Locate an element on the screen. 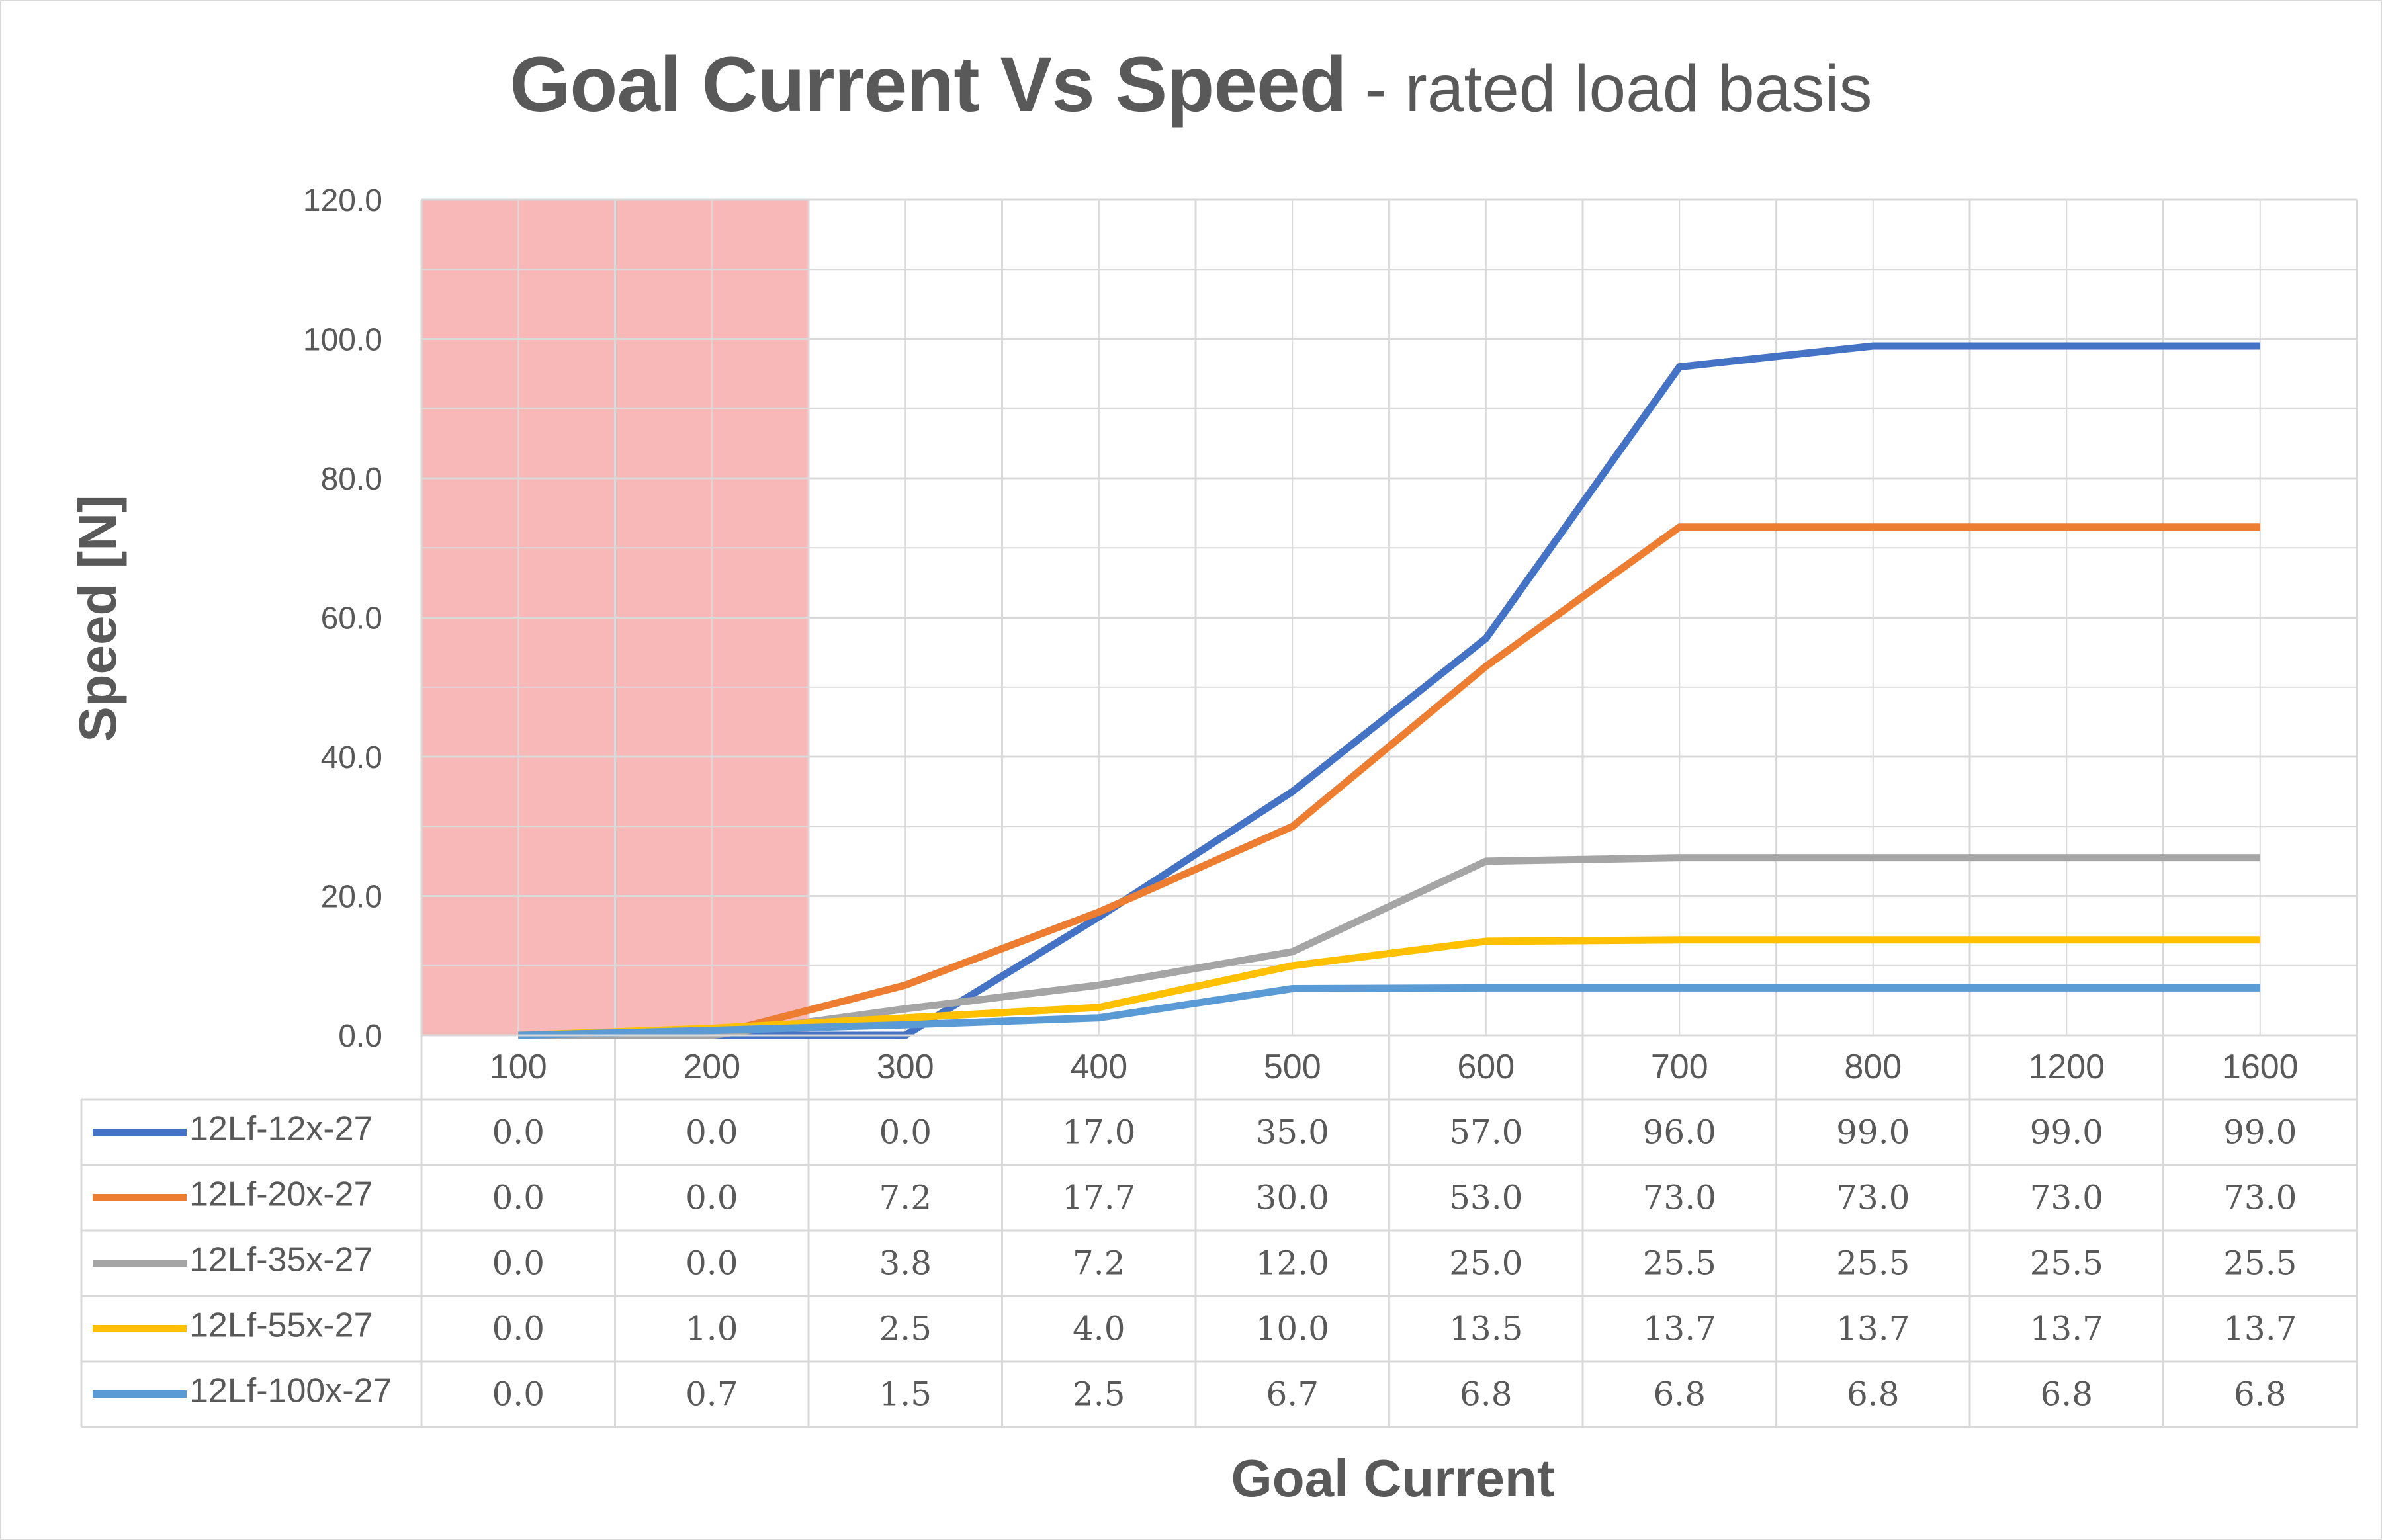 This screenshot has height=1540, width=2382. legend-label: 12Lf-20x-27 is located at coordinates (281, 1195).